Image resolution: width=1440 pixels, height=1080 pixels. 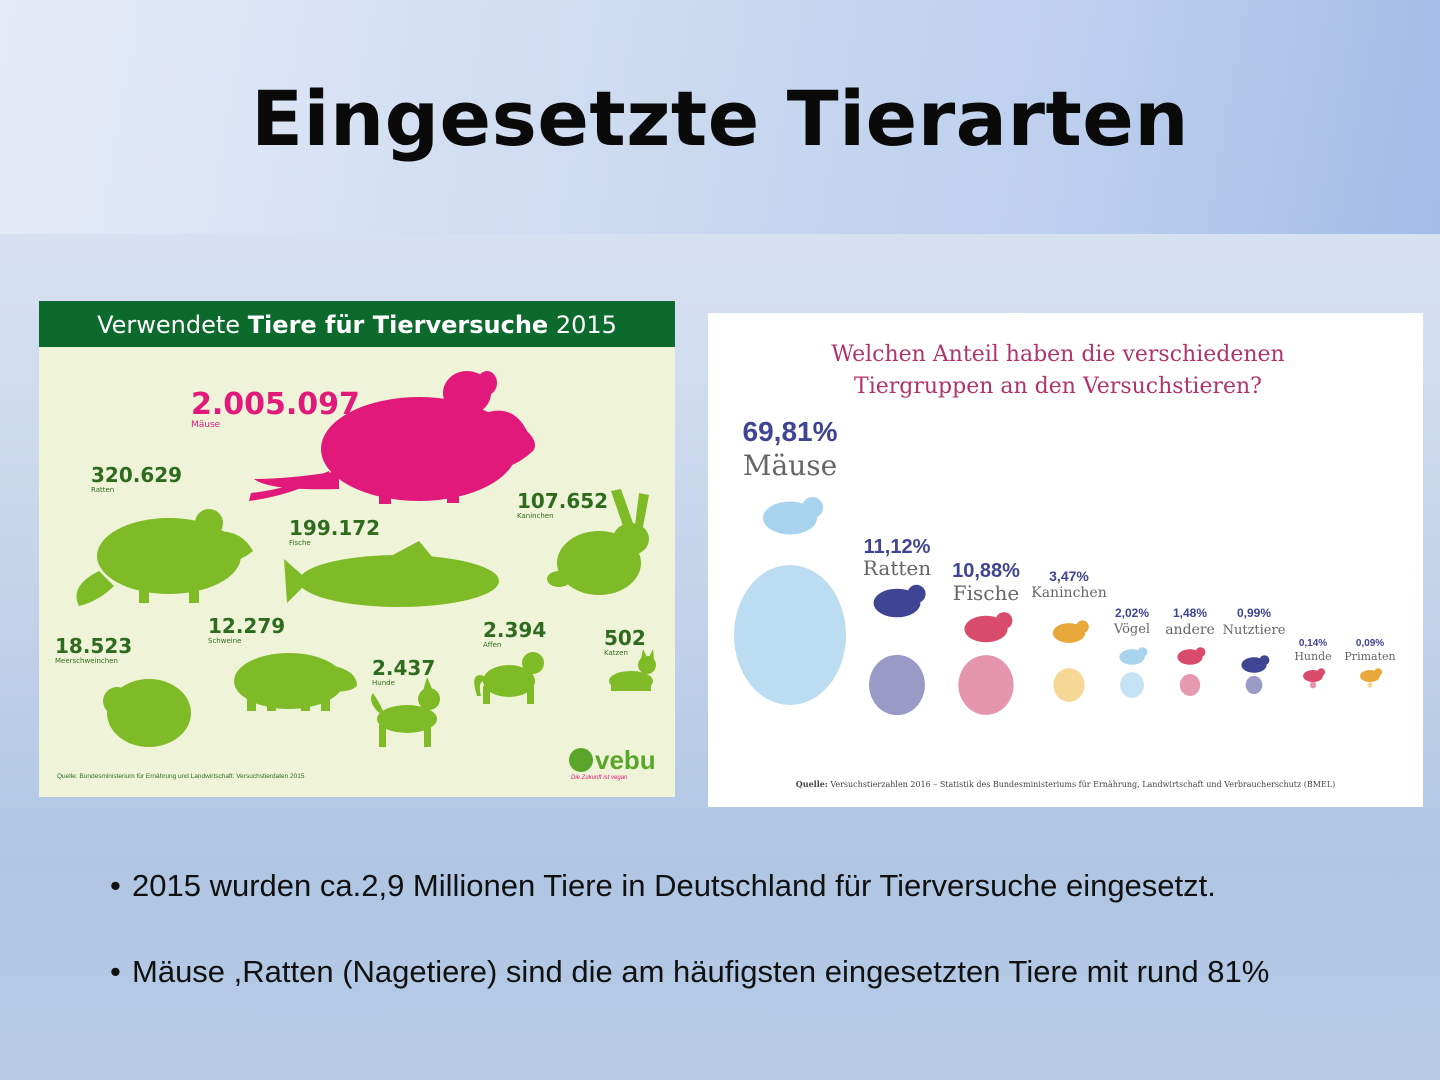 What do you see at coordinates (295, 682) in the screenshot?
I see `pig-icon` at bounding box center [295, 682].